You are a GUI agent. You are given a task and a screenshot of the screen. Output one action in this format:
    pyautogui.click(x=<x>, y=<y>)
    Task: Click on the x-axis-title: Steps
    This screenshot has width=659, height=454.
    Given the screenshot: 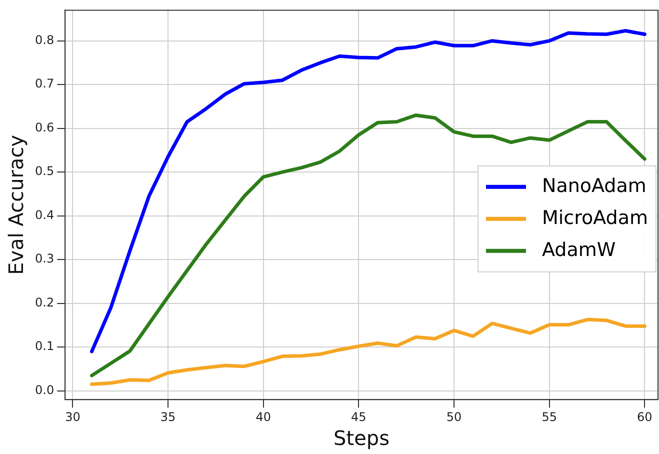 What is the action you would take?
    pyautogui.click(x=362, y=438)
    